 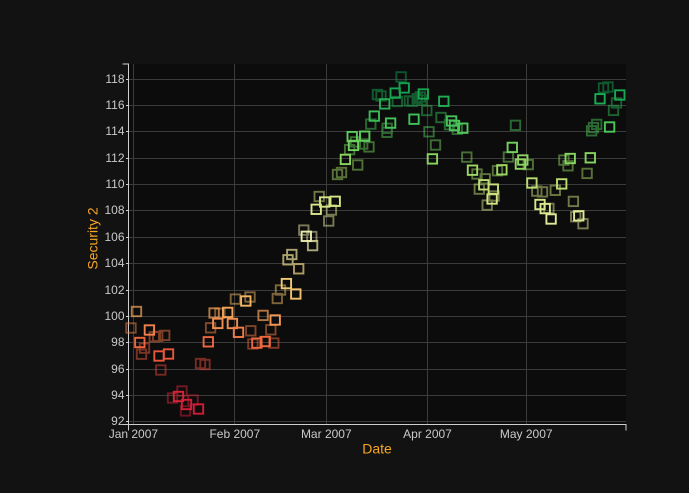 What do you see at coordinates (114, 131) in the screenshot?
I see `svg-text: 114` at bounding box center [114, 131].